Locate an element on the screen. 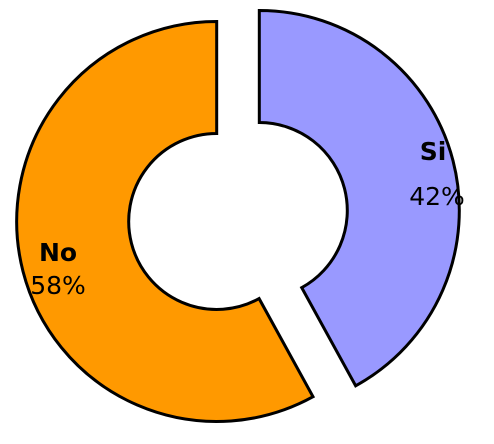 The height and width of the screenshot is (444, 494). slice-value-no: 58% is located at coordinates (58, 285).